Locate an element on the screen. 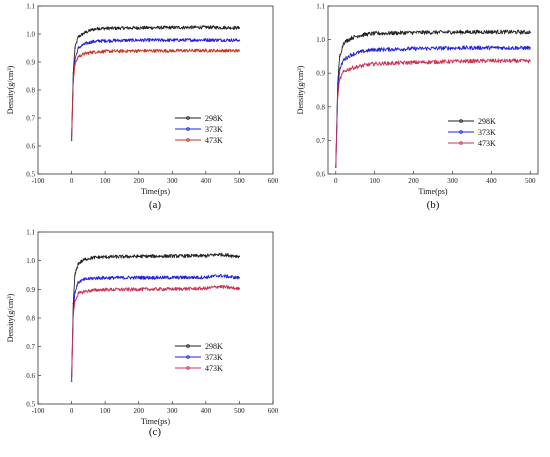 The image size is (550, 457). y-axis-label: Density(g/cm³) is located at coordinates (10, 317).